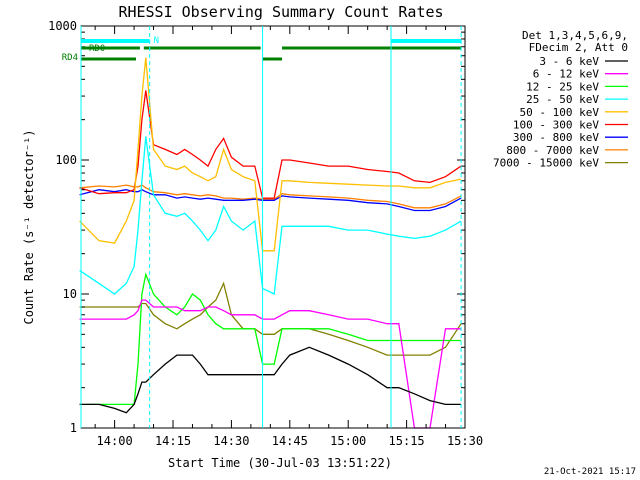  I want to click on x-tick-label: 15:15, so click(407, 441).